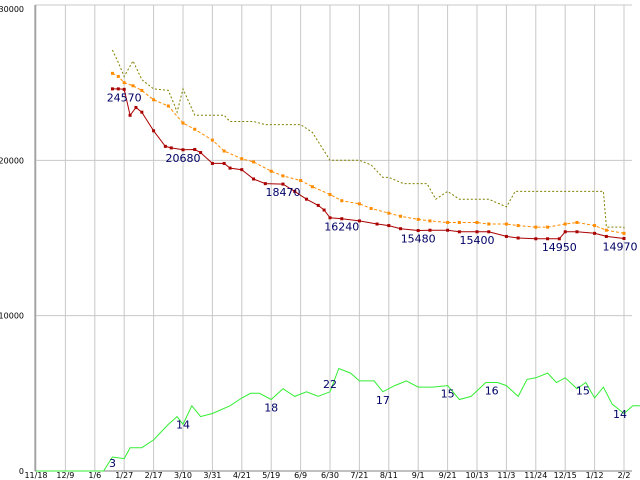 Image resolution: width=640 pixels, height=480 pixels. I want to click on data-label: 20680, so click(183, 158).